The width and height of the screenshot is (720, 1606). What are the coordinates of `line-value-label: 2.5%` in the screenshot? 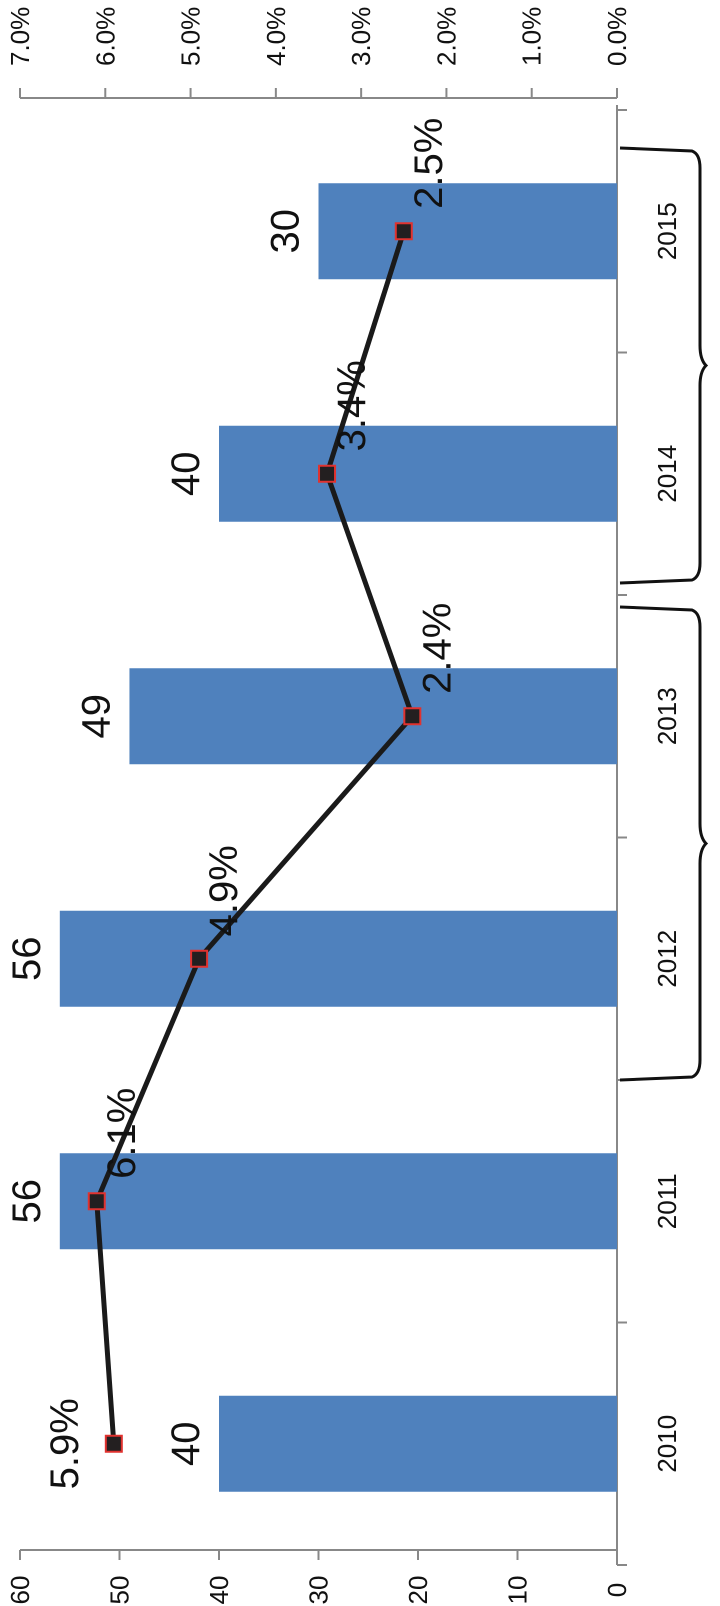 It's located at (429, 163).